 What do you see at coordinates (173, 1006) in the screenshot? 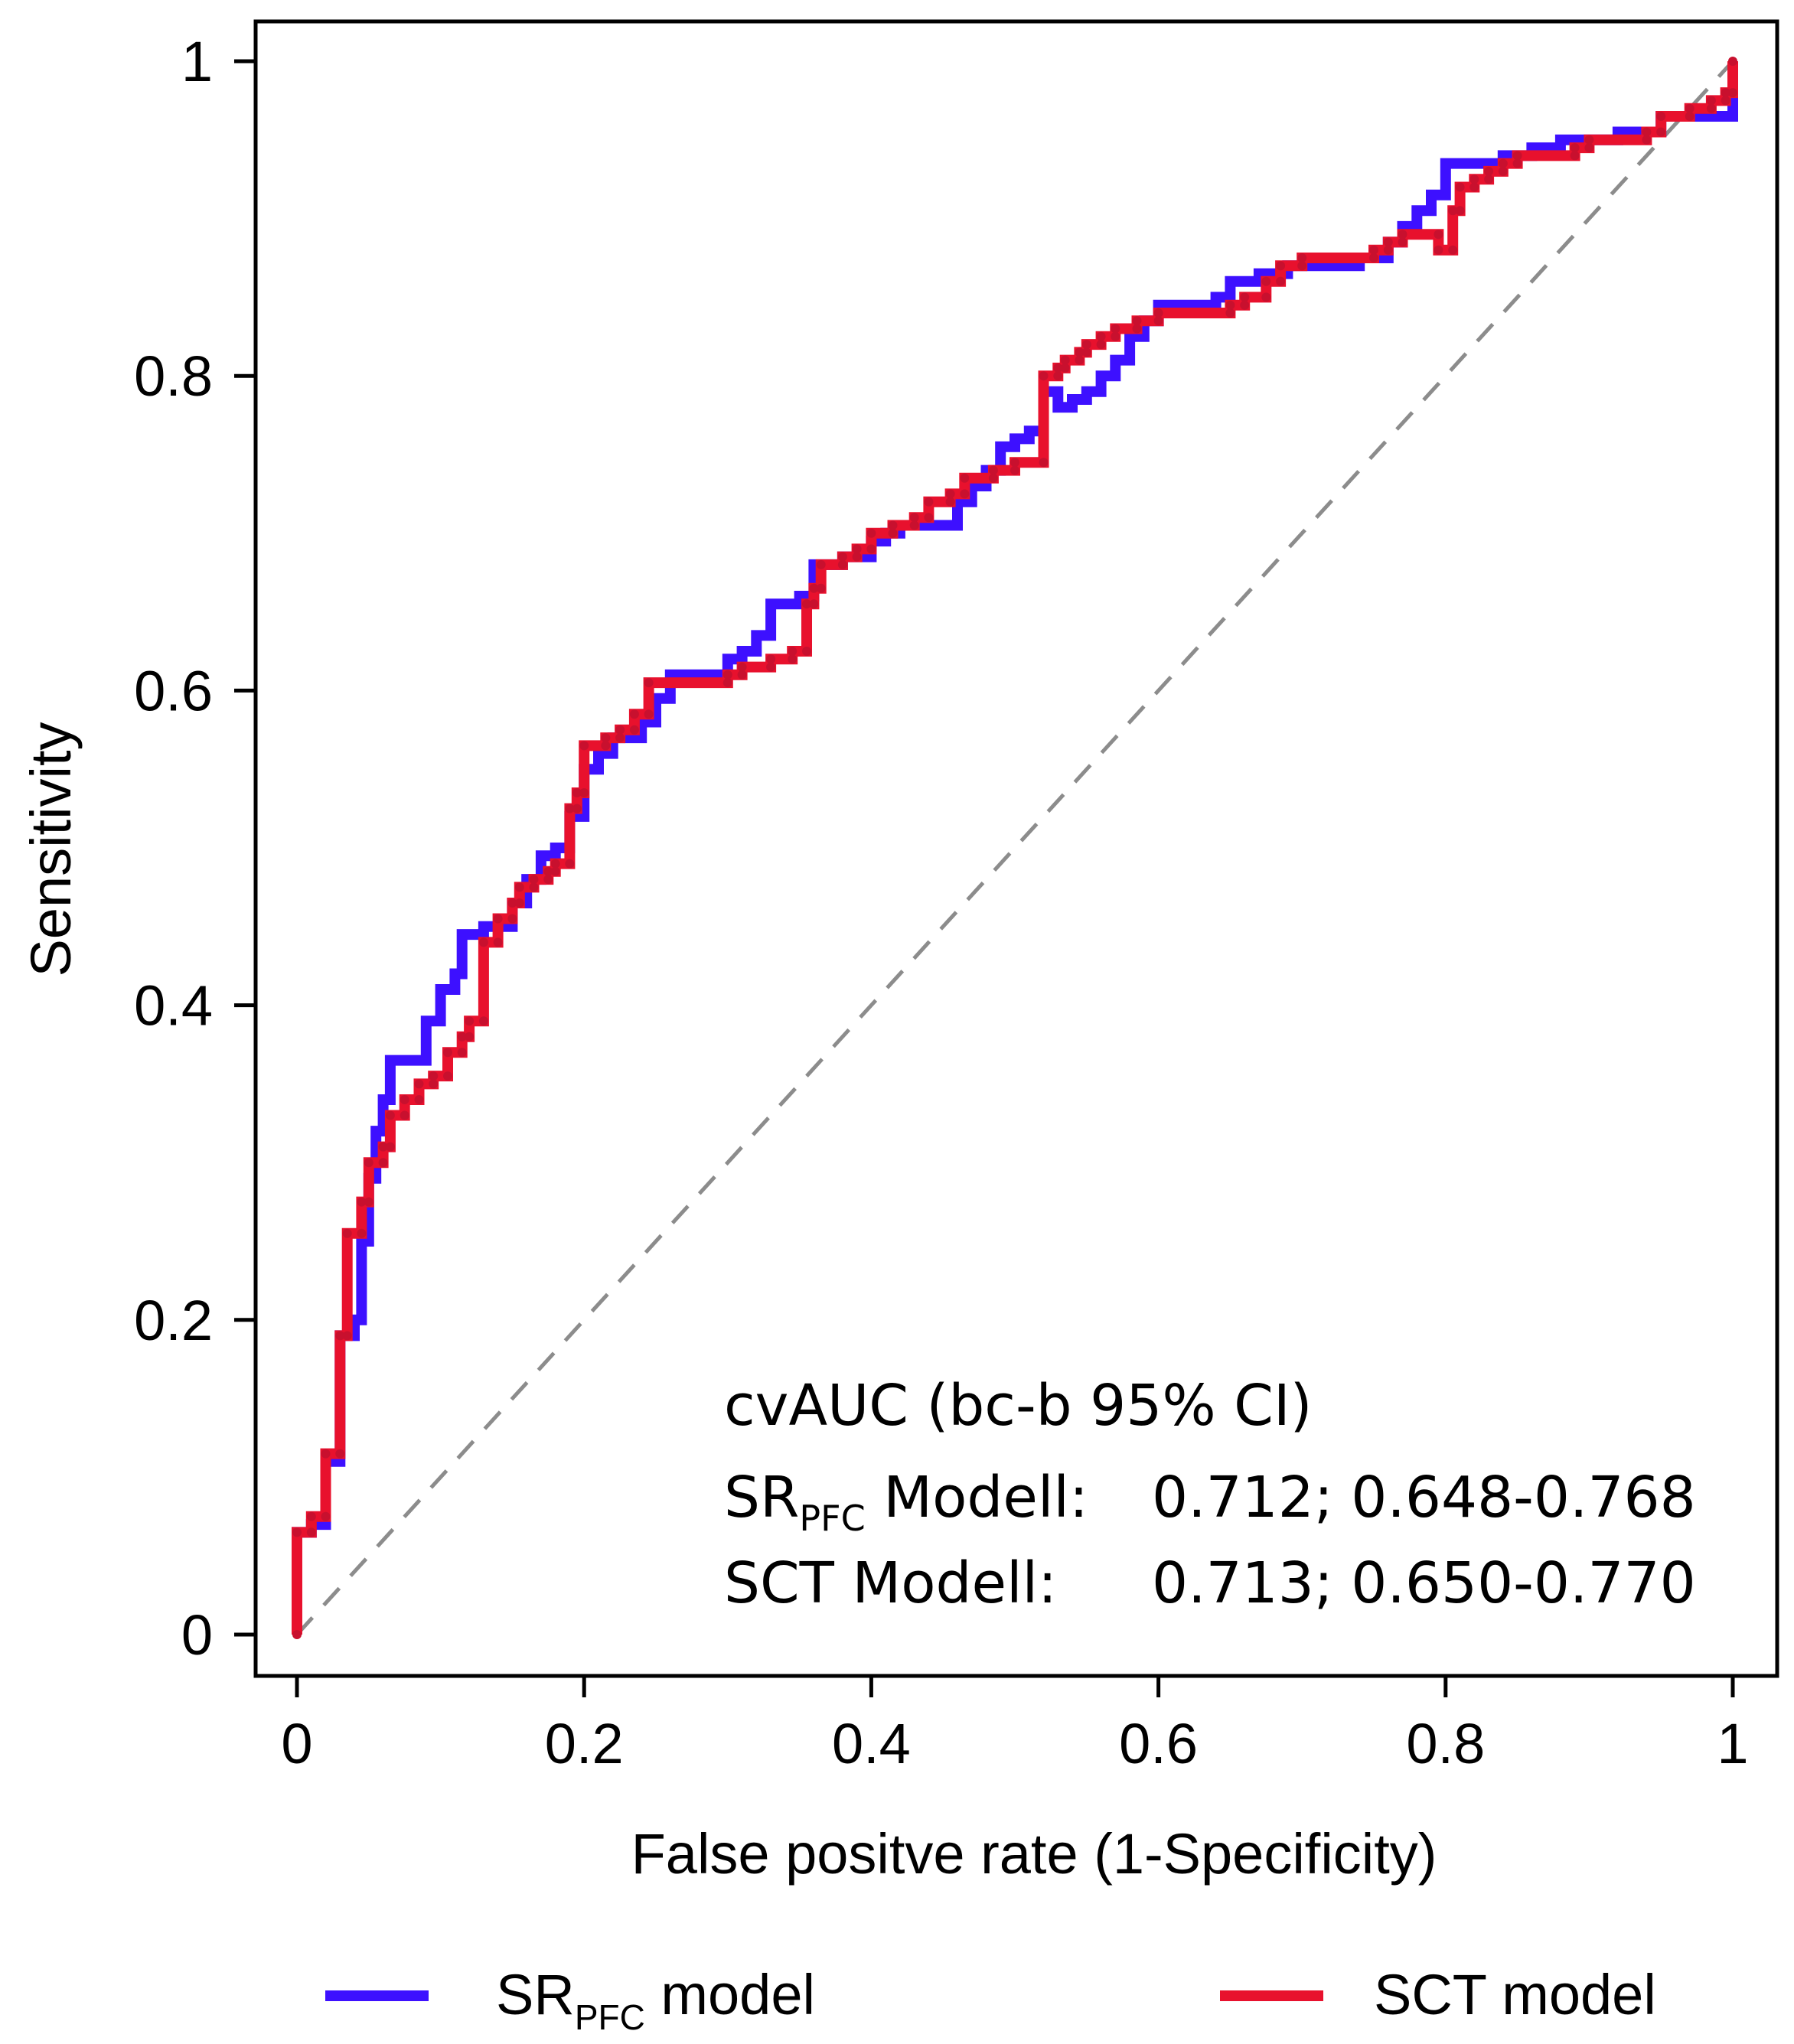
I see `y-tick-label: 0.4` at bounding box center [173, 1006].